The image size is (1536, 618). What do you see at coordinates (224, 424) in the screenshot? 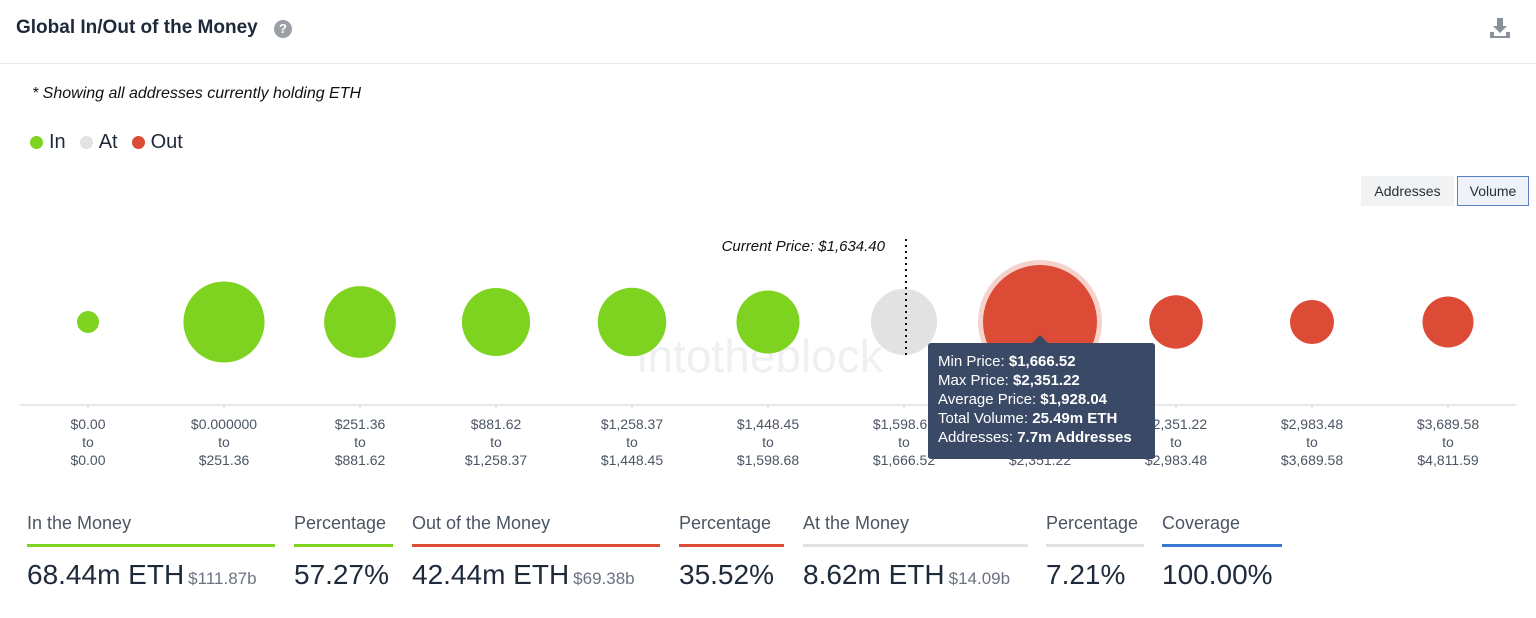
I see `tick-label-from: $0.000000` at bounding box center [224, 424].